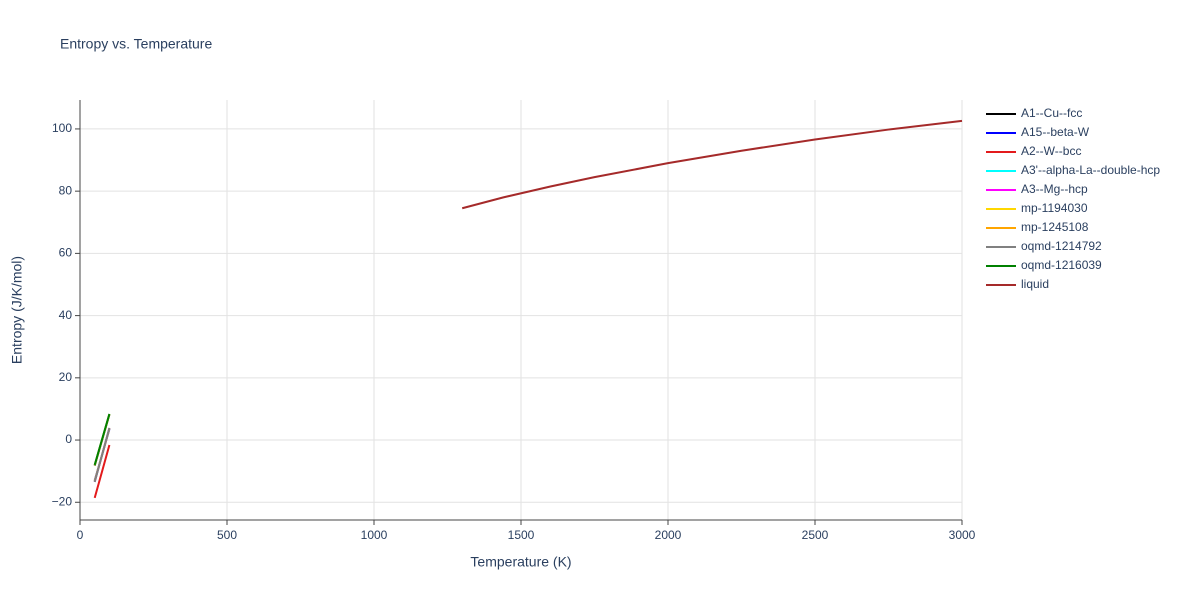 This screenshot has width=1200, height=600. What do you see at coordinates (80, 535) in the screenshot?
I see `x-tick-label: 0` at bounding box center [80, 535].